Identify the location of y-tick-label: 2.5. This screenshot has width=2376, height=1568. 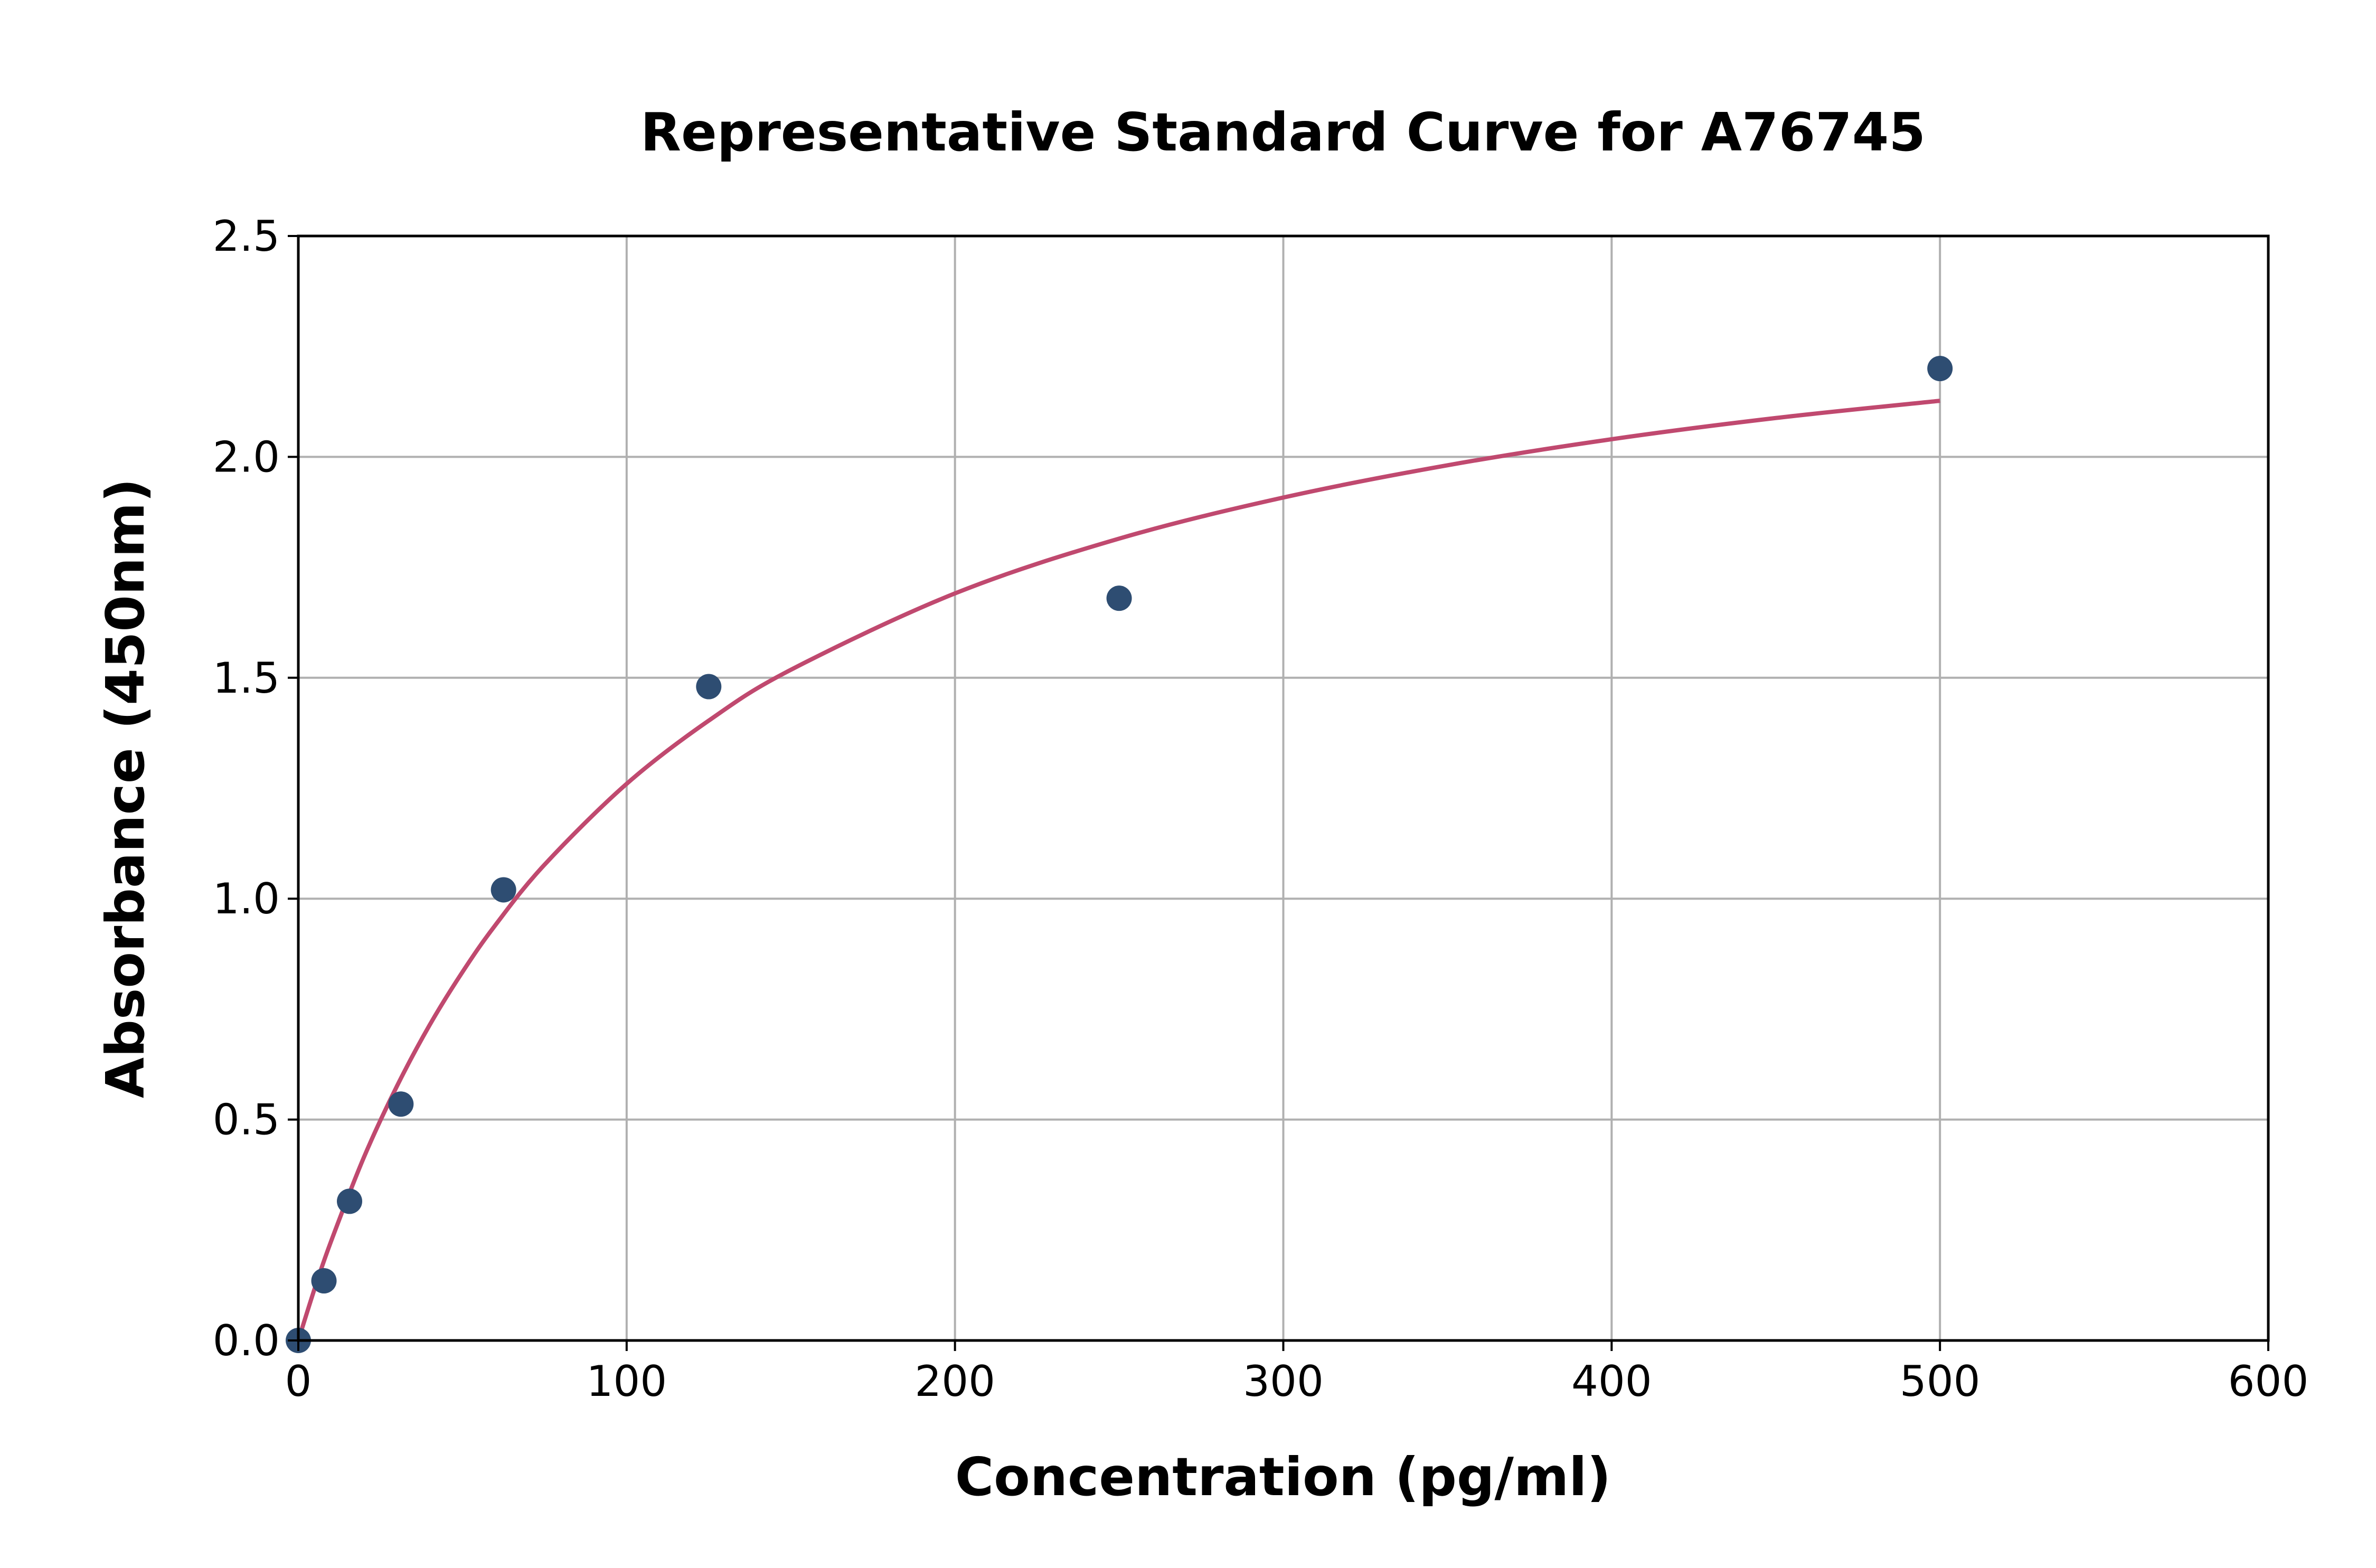
(247, 237).